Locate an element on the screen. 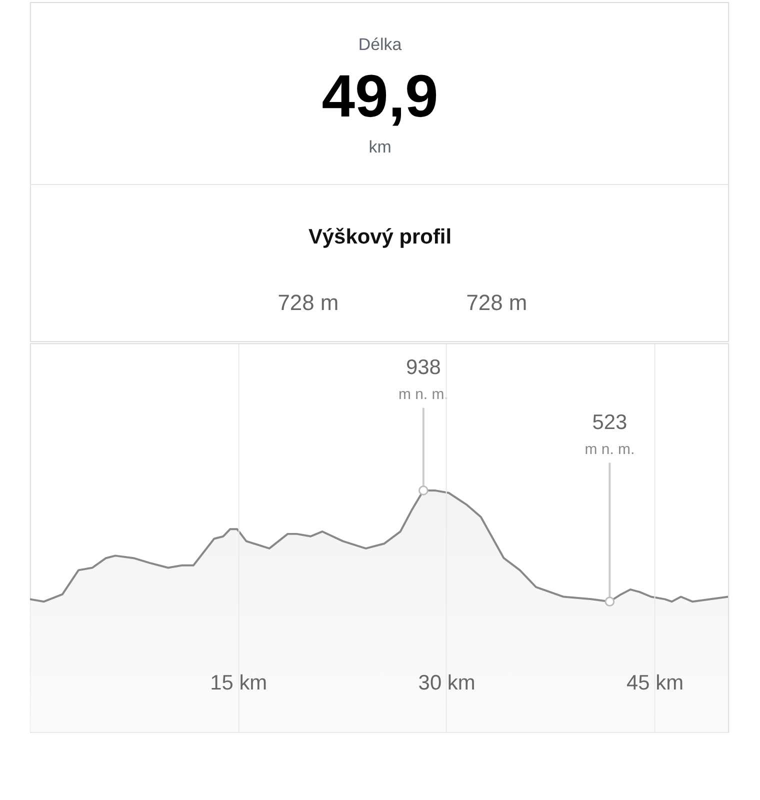  chart-title: Výškový profil is located at coordinates (380, 236).